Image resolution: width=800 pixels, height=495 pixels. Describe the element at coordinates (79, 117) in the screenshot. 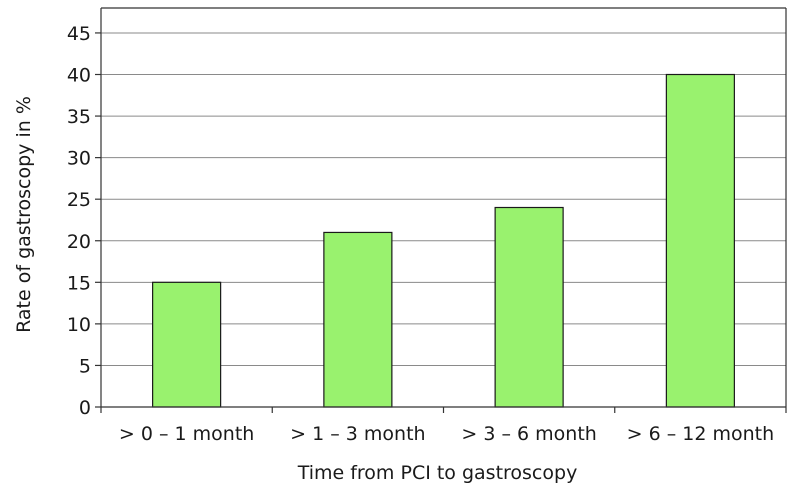

I see `y-tick-label: 35` at that location.